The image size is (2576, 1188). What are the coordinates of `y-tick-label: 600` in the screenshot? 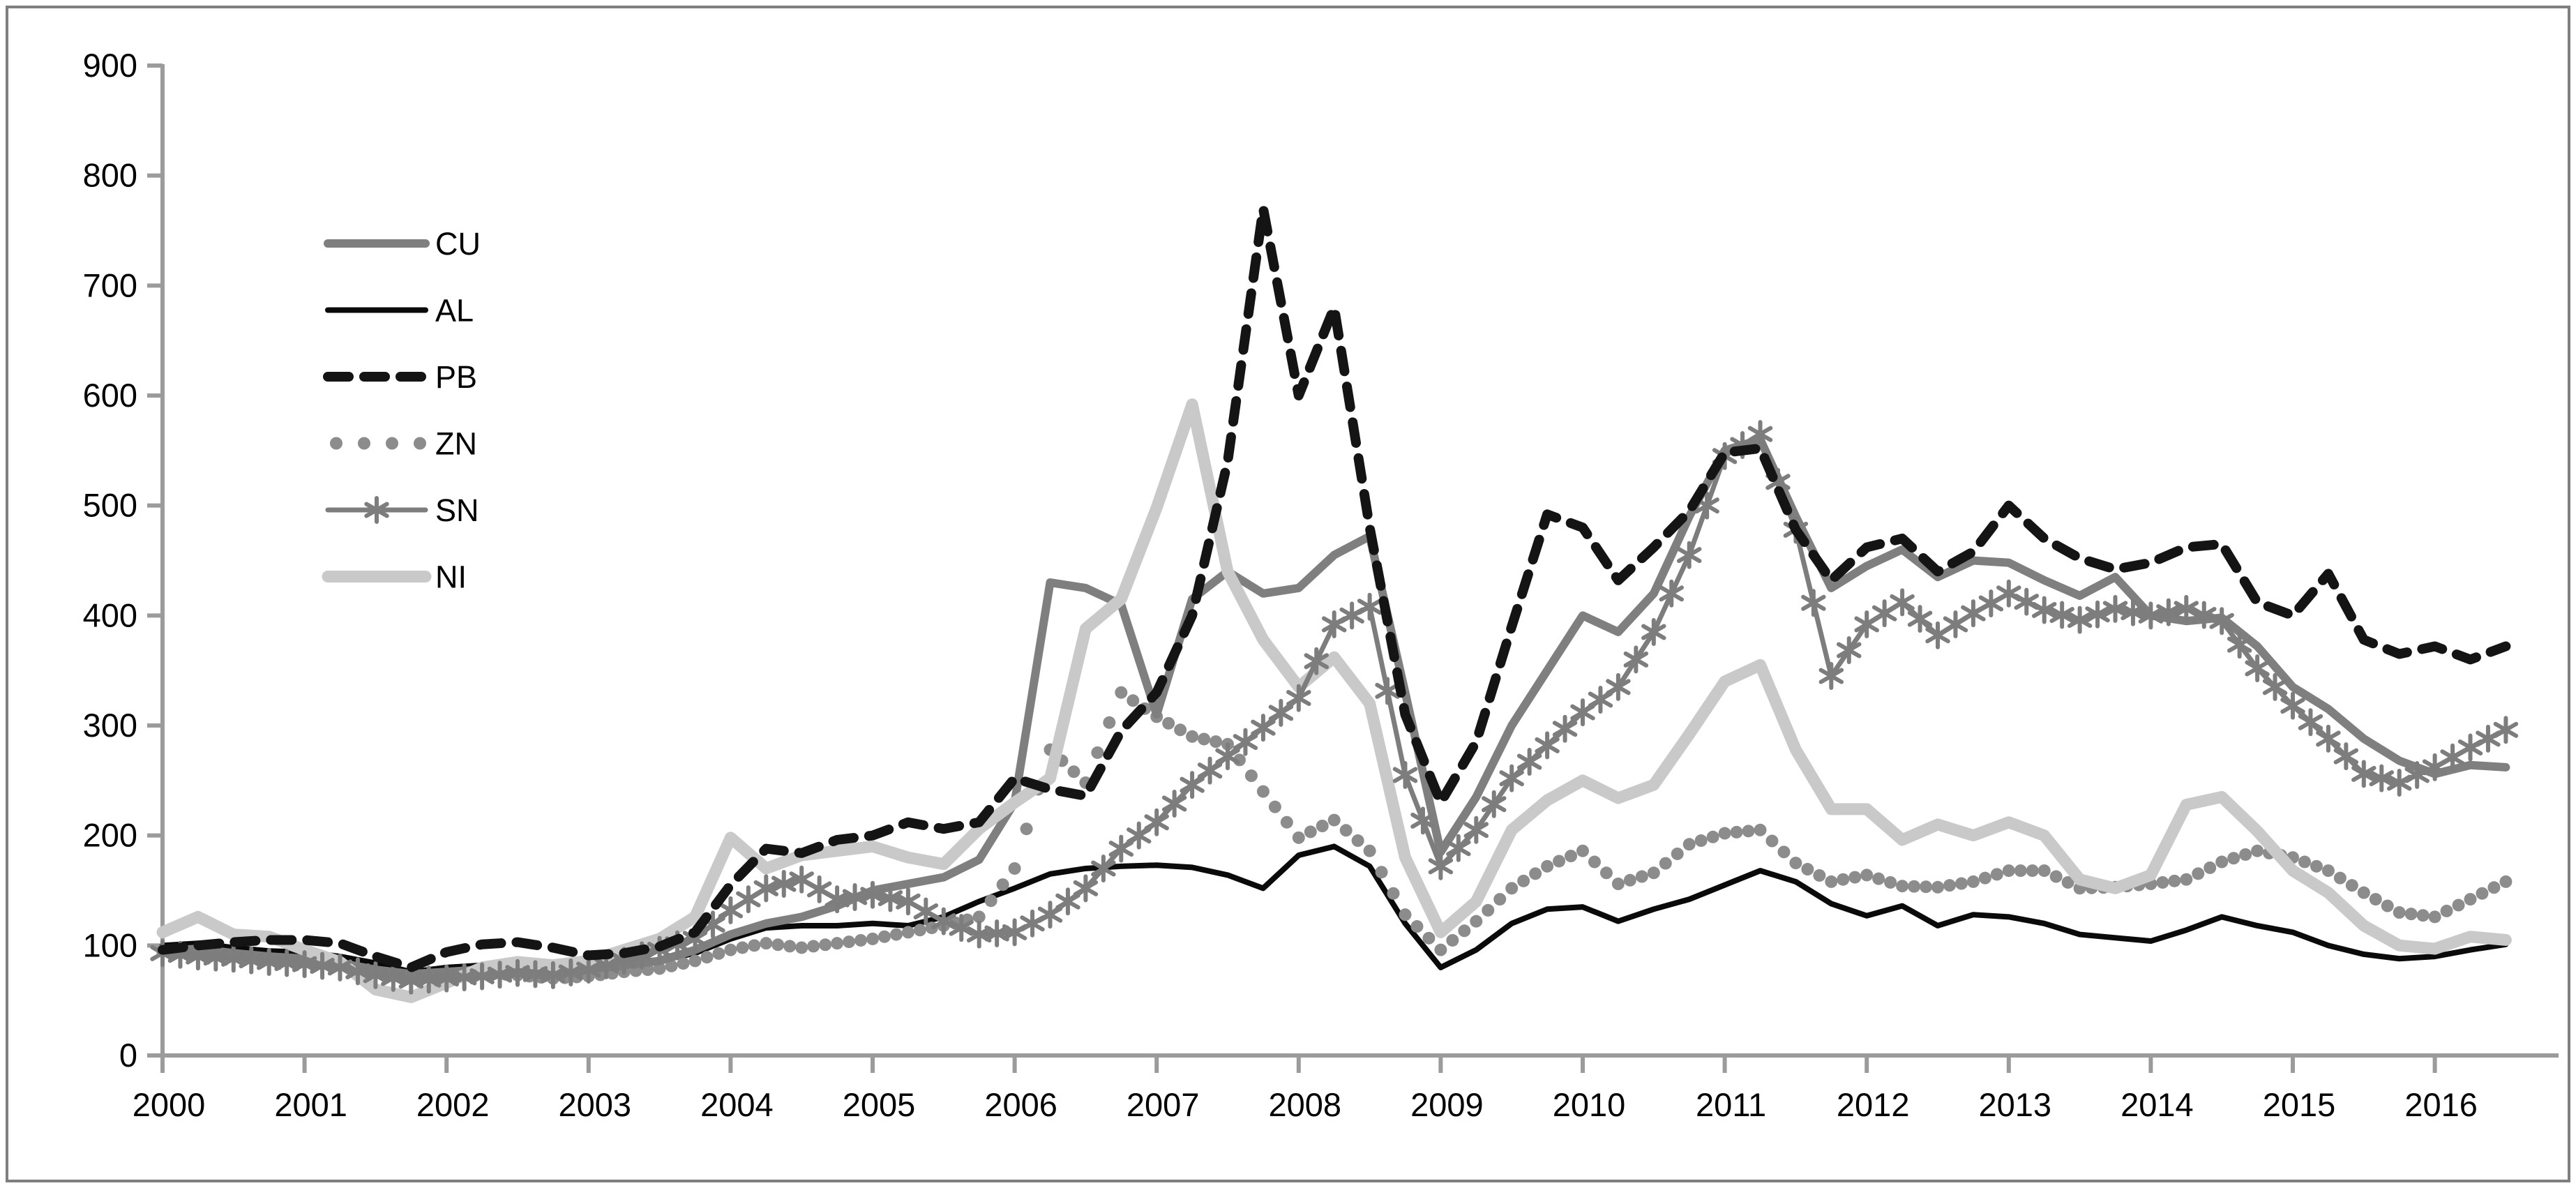 It's located at (110, 395).